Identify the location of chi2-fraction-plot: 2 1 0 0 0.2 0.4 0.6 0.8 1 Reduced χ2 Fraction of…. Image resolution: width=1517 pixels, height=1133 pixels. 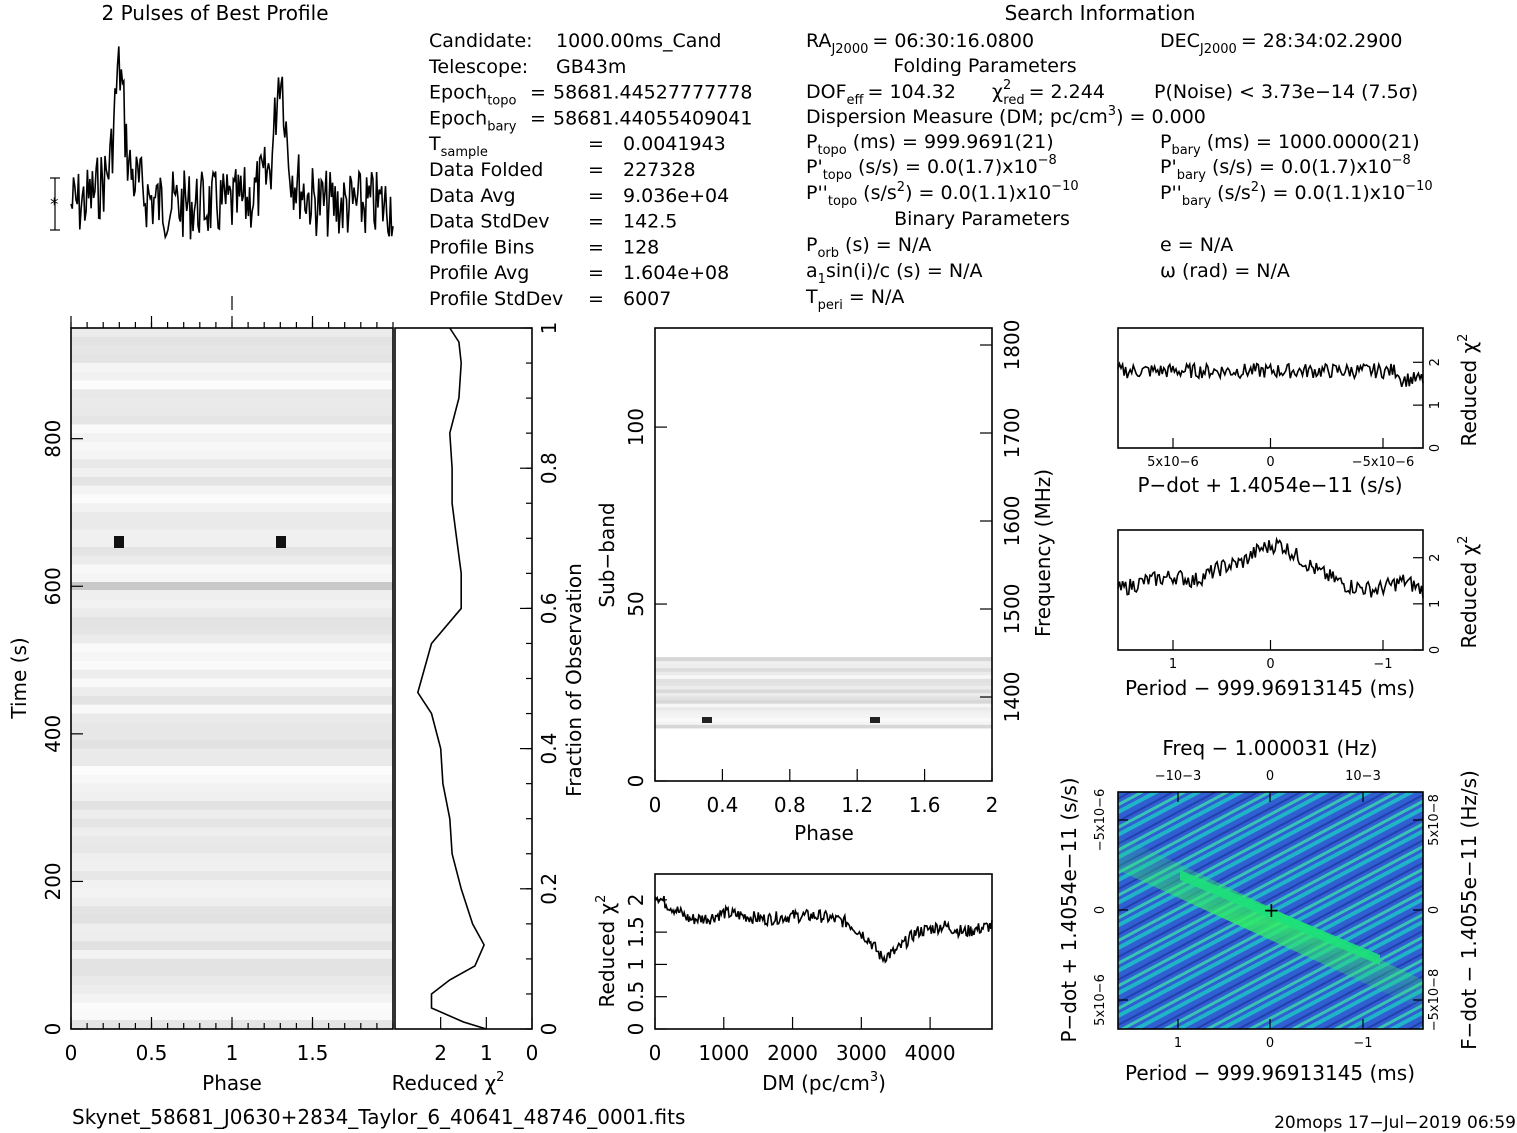
(489, 708).